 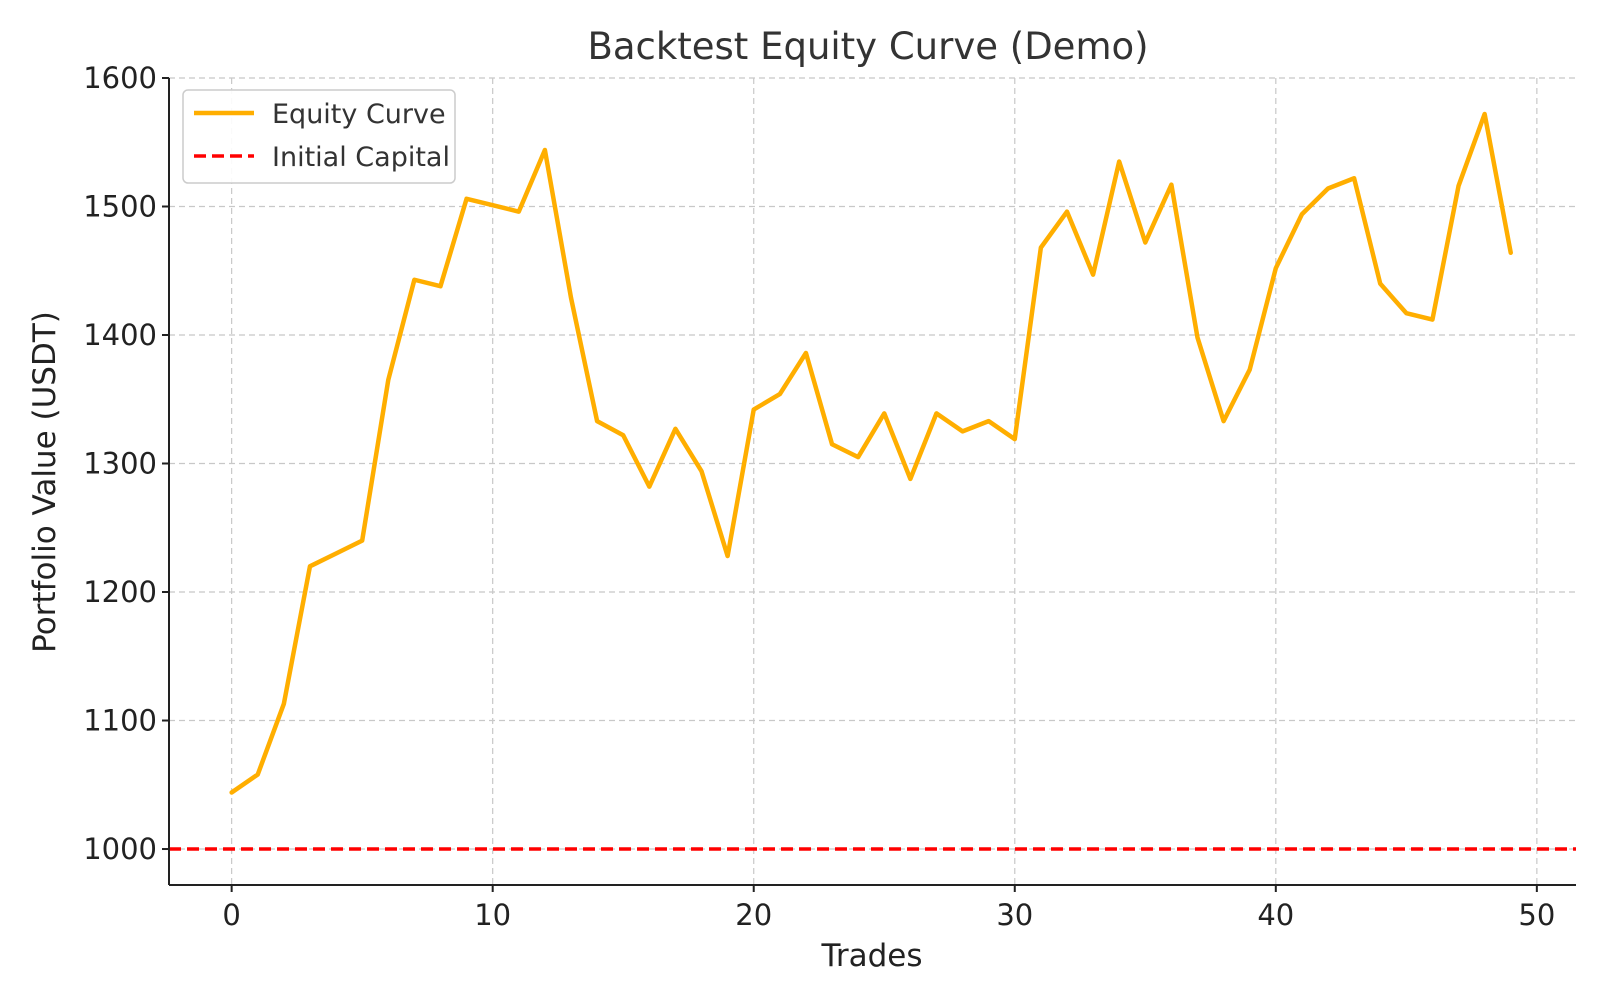 What do you see at coordinates (492, 915) in the screenshot?
I see `x-tick-label: 10` at bounding box center [492, 915].